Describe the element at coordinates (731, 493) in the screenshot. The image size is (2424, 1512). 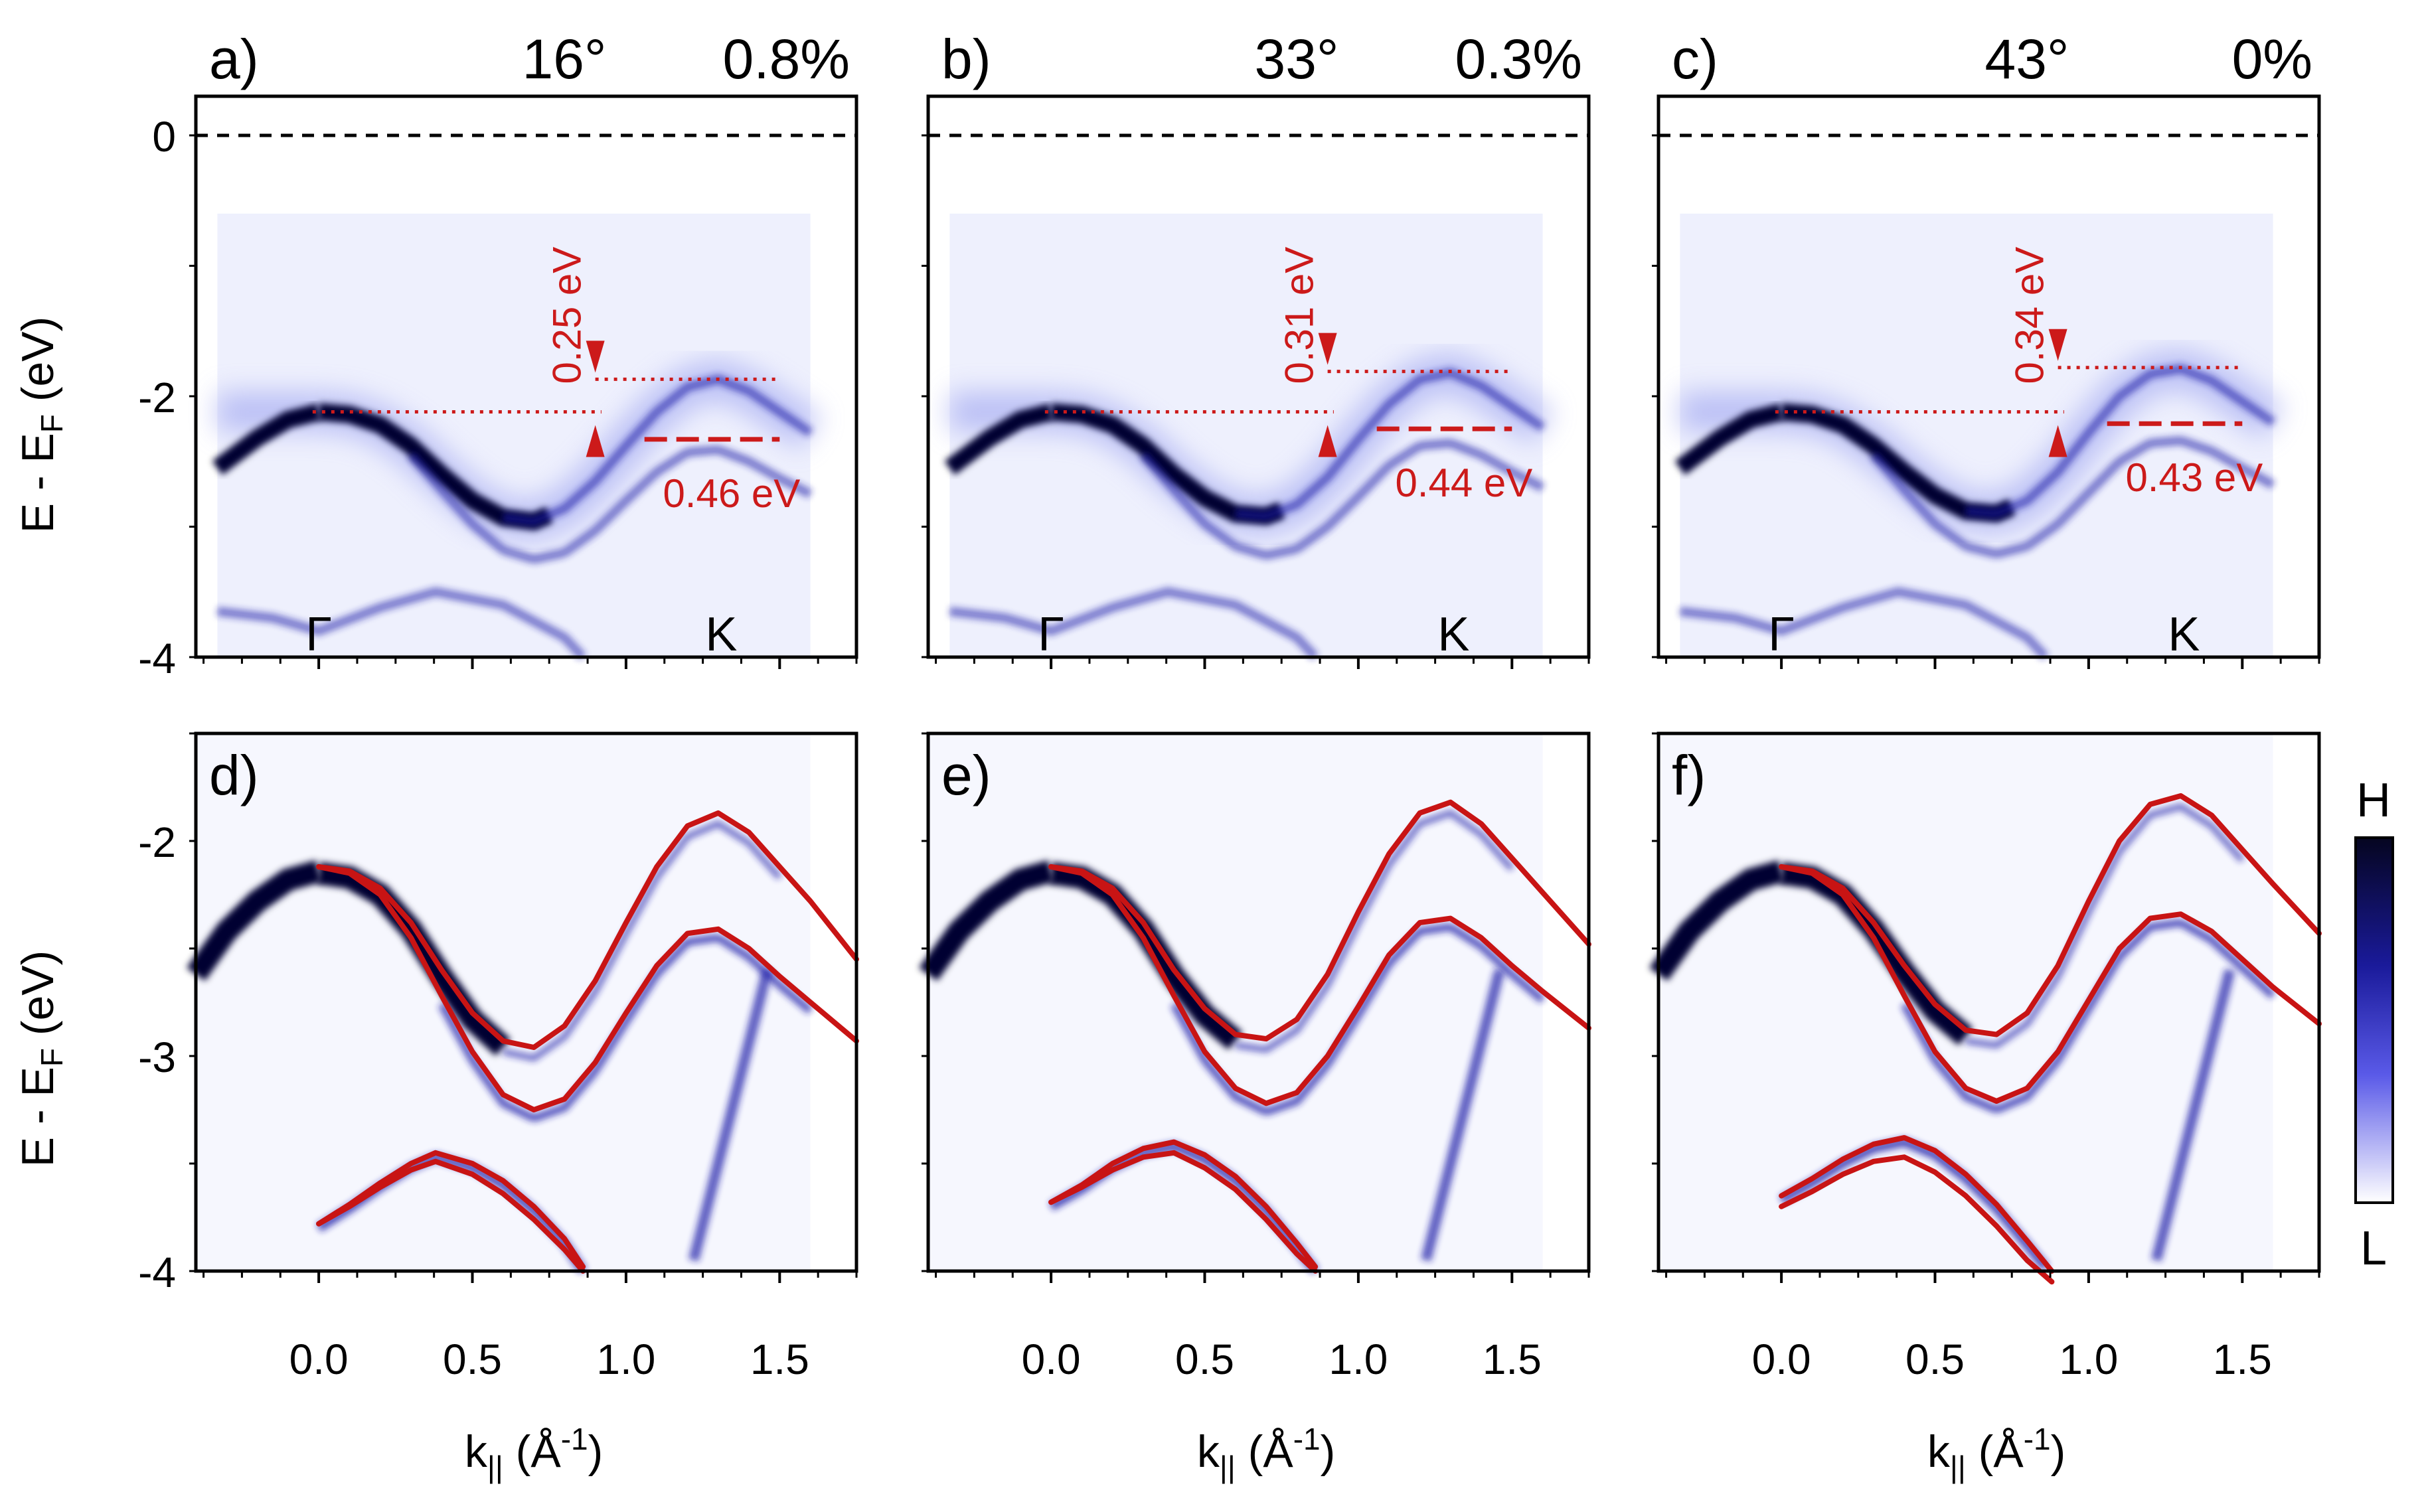
I see `split-label: 0.46 eV` at that location.